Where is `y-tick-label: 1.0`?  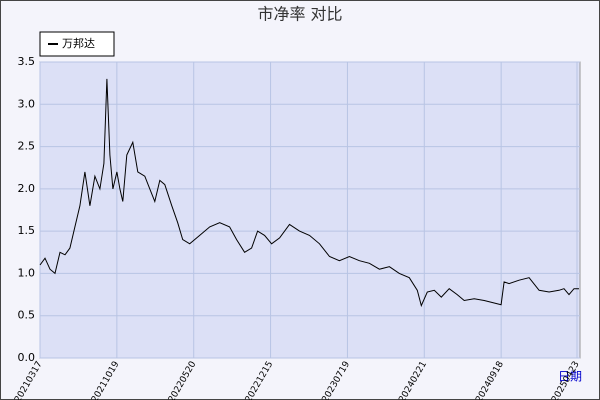 y-tick-label: 1.0 is located at coordinates (27, 272).